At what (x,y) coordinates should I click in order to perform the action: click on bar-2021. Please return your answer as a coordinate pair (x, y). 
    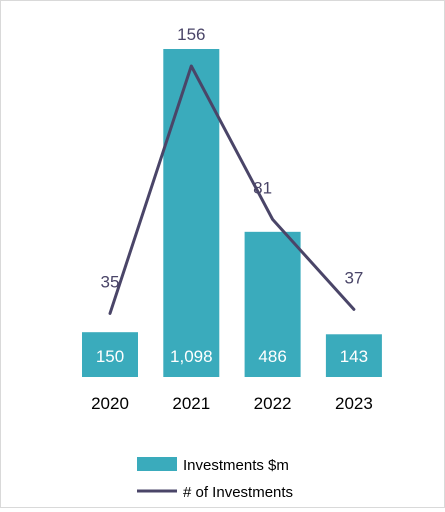
    Looking at the image, I should click on (191, 213).